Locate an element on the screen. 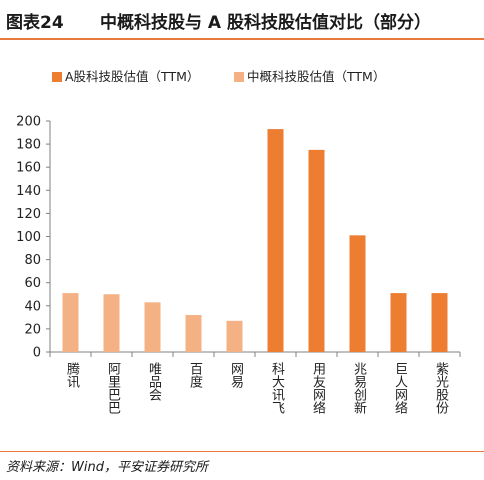 This screenshot has width=484, height=480. category-label: 阿里巴巴 is located at coordinates (113, 388).